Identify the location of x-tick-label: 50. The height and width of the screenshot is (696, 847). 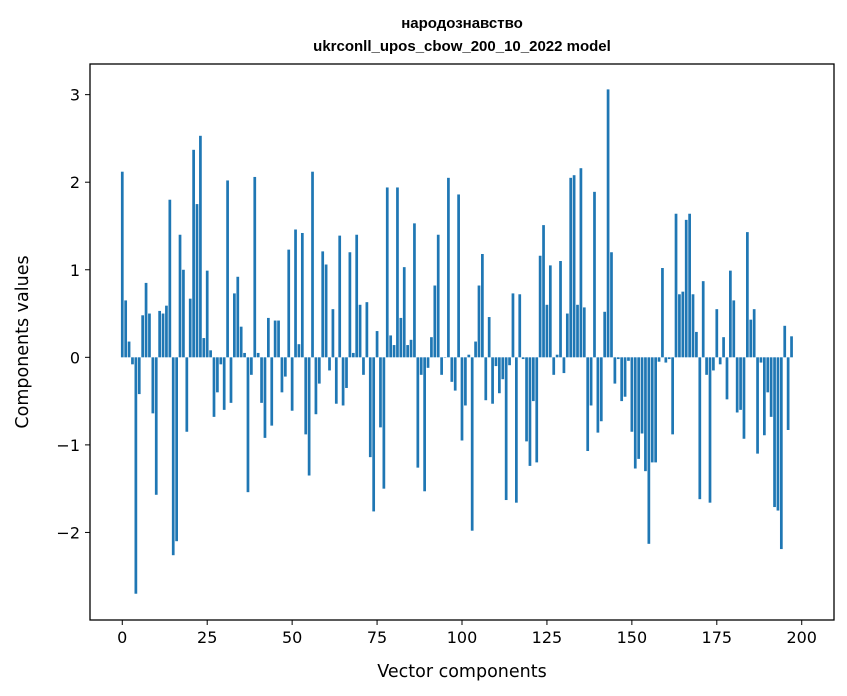
(292, 637).